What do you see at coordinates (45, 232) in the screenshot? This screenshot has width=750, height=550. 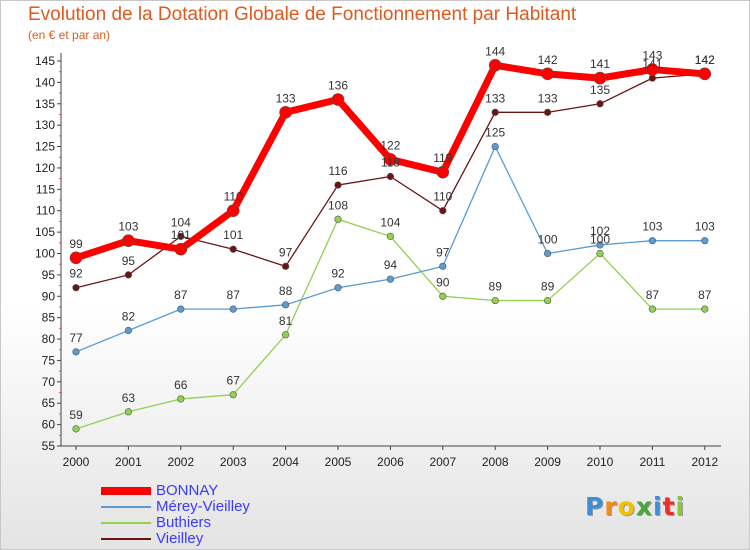 I see `y-tick-label: 105` at bounding box center [45, 232].